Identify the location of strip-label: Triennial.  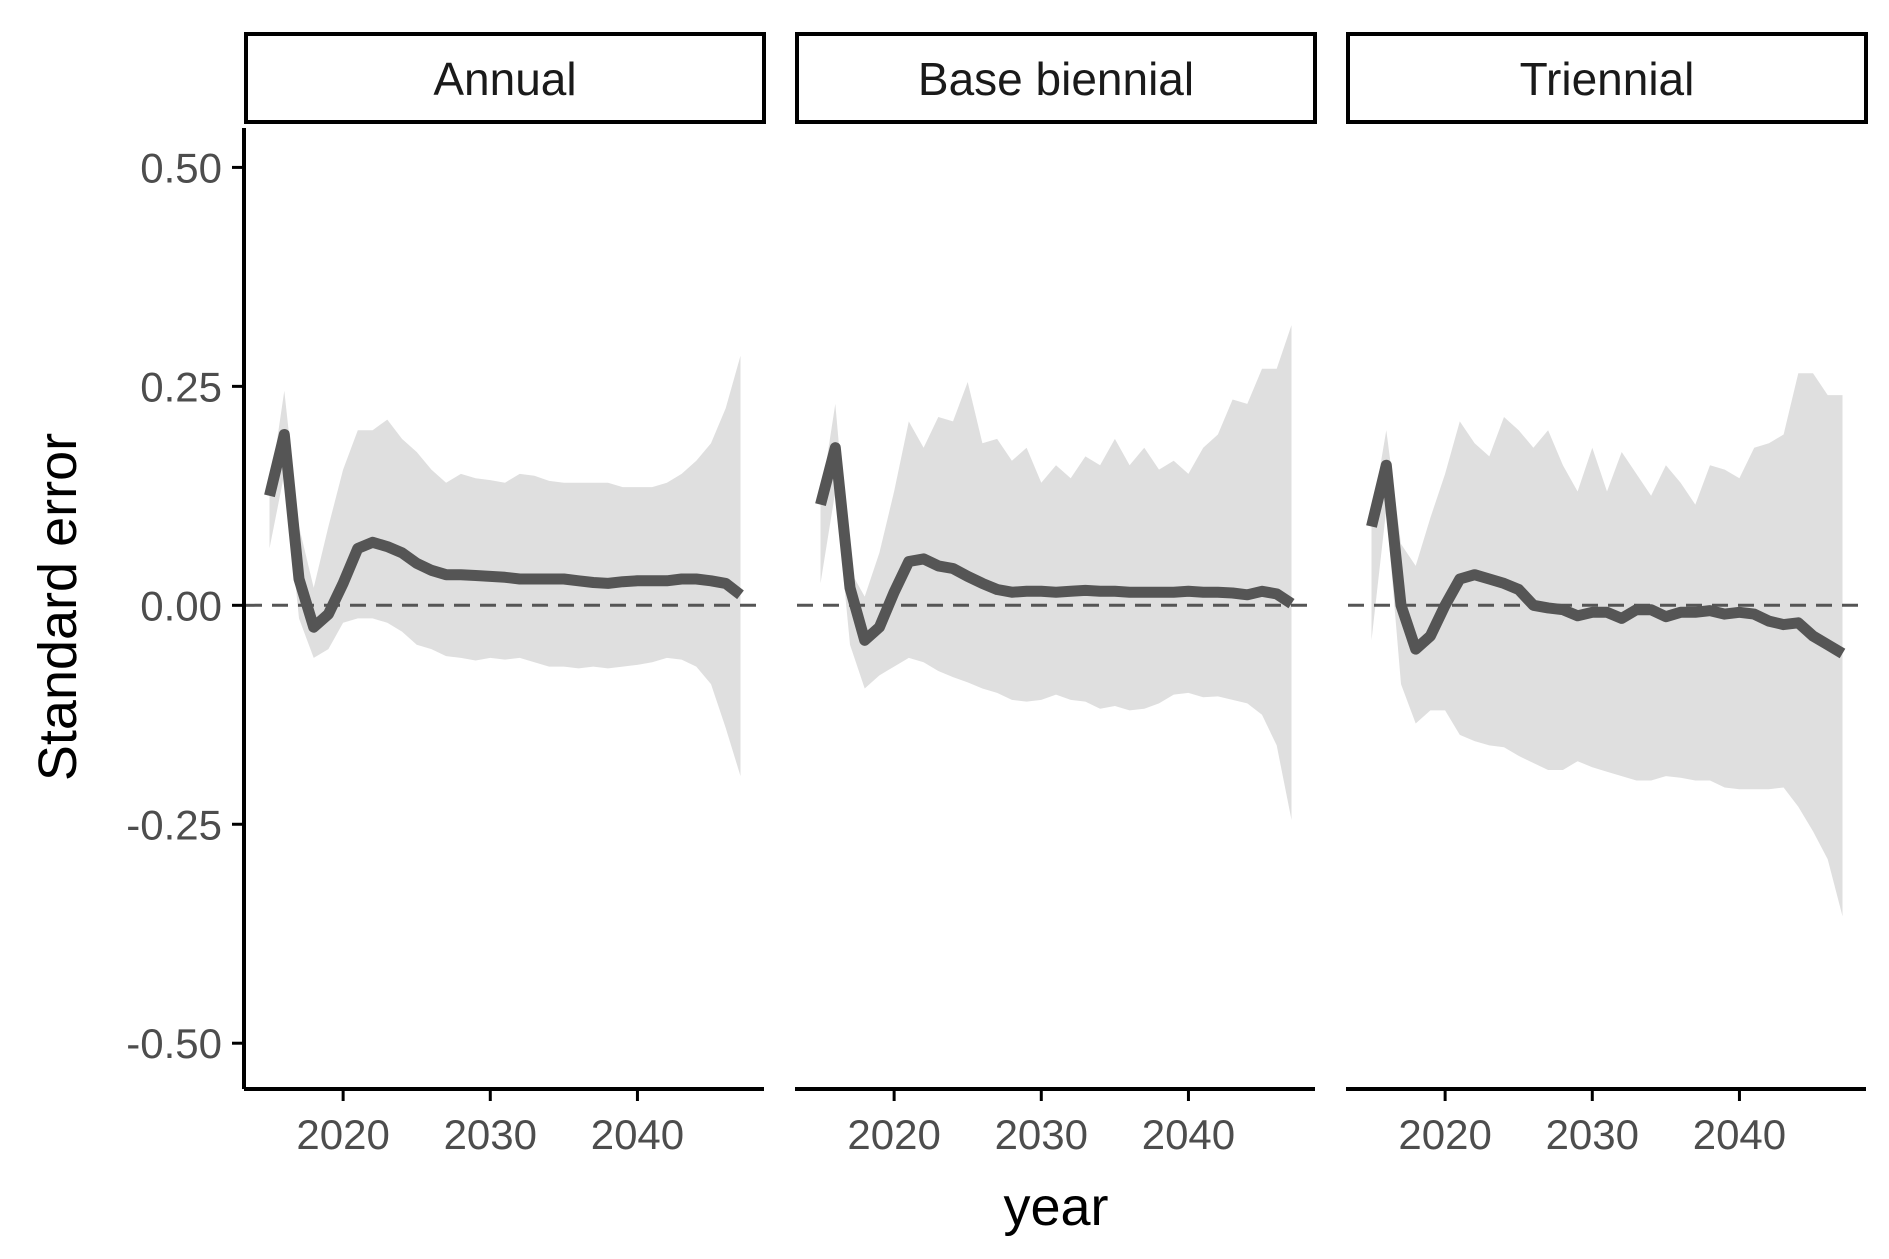
(1607, 79).